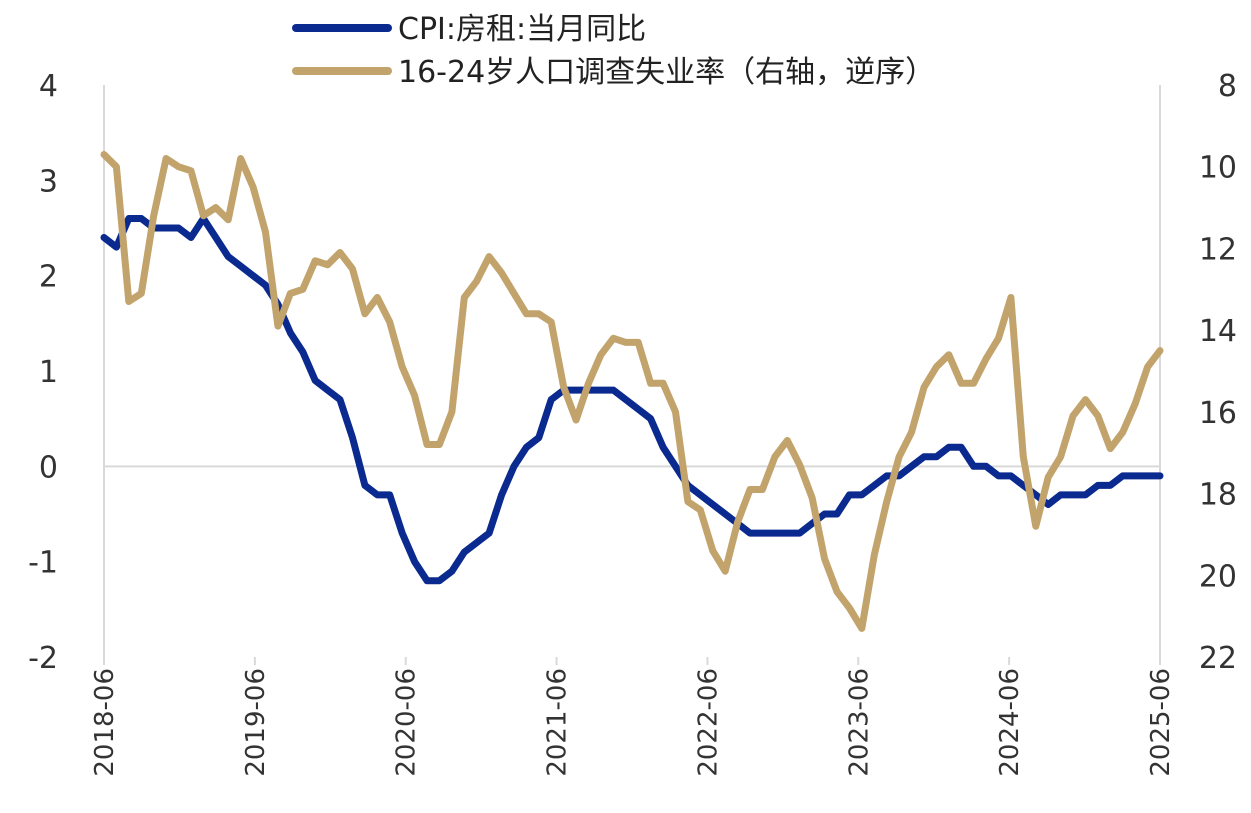 The image size is (1251, 813). What do you see at coordinates (43, 563) in the screenshot?
I see `y-tick-left: -1` at bounding box center [43, 563].